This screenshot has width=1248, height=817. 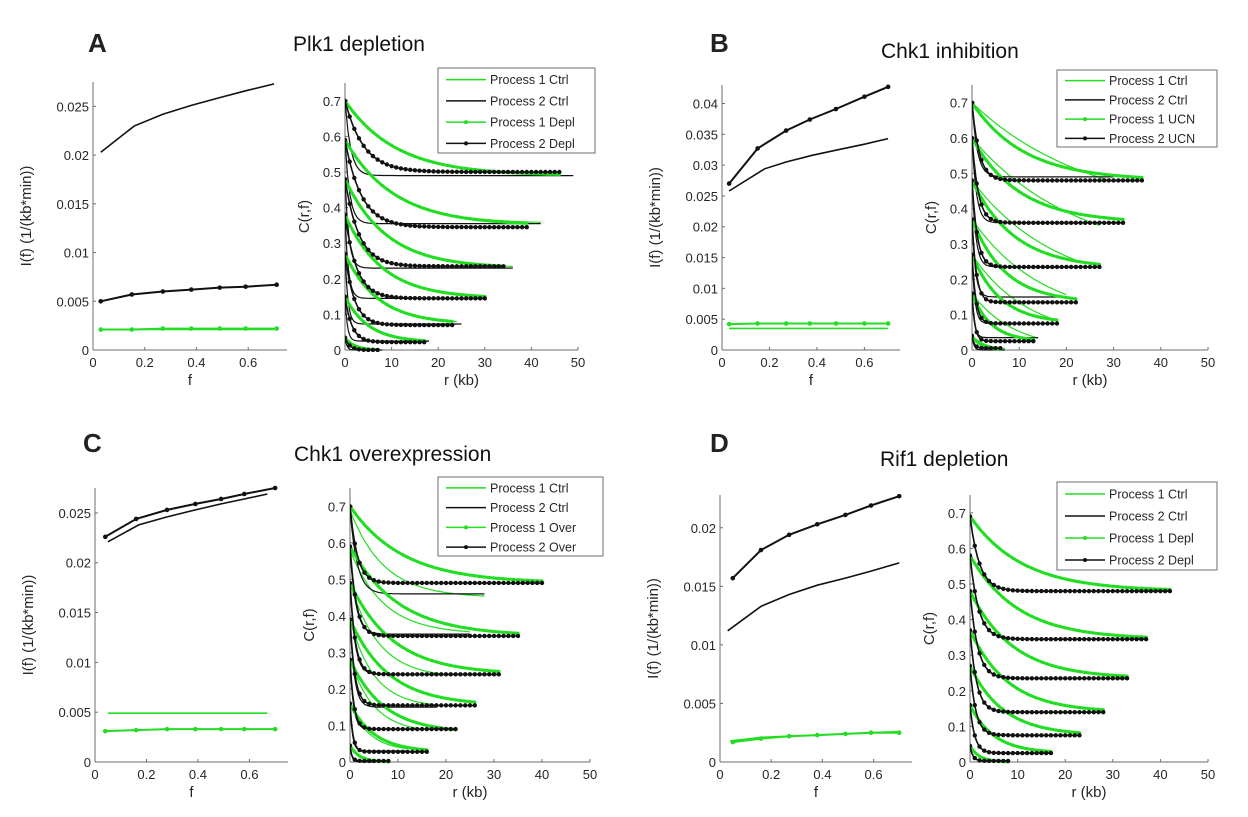 I want to click on y-axis-label: C(r,f), so click(x=309, y=624).